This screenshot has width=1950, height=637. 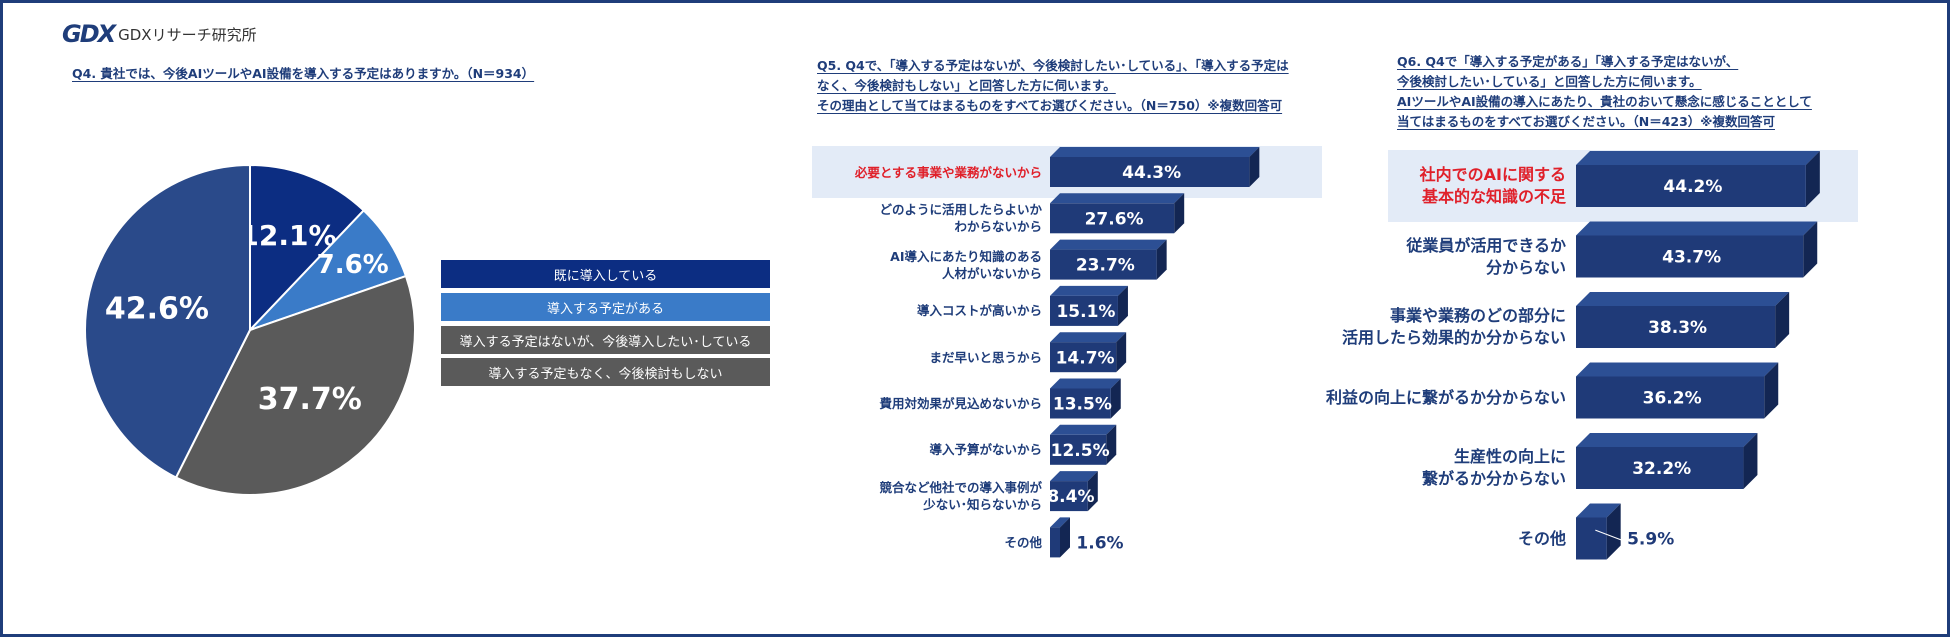 I want to click on q6-title-line: Q6. Q4で「導入する予定がある」「導入する予定はないが、, so click(x=1568, y=61).